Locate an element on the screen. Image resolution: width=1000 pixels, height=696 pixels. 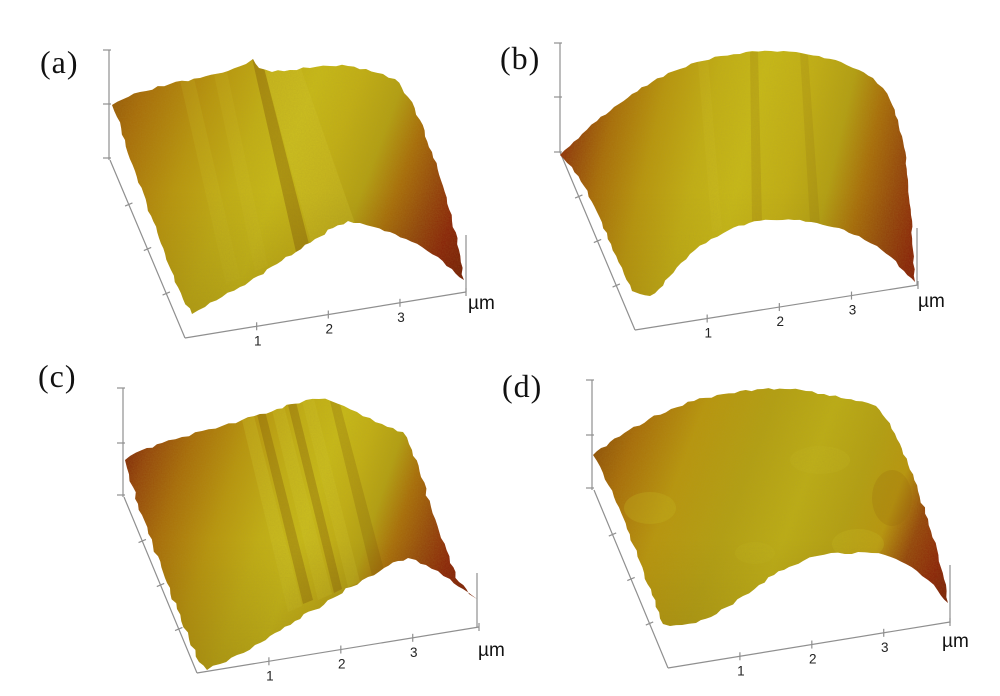
panel-c-label: (c) is located at coordinates (57, 376).